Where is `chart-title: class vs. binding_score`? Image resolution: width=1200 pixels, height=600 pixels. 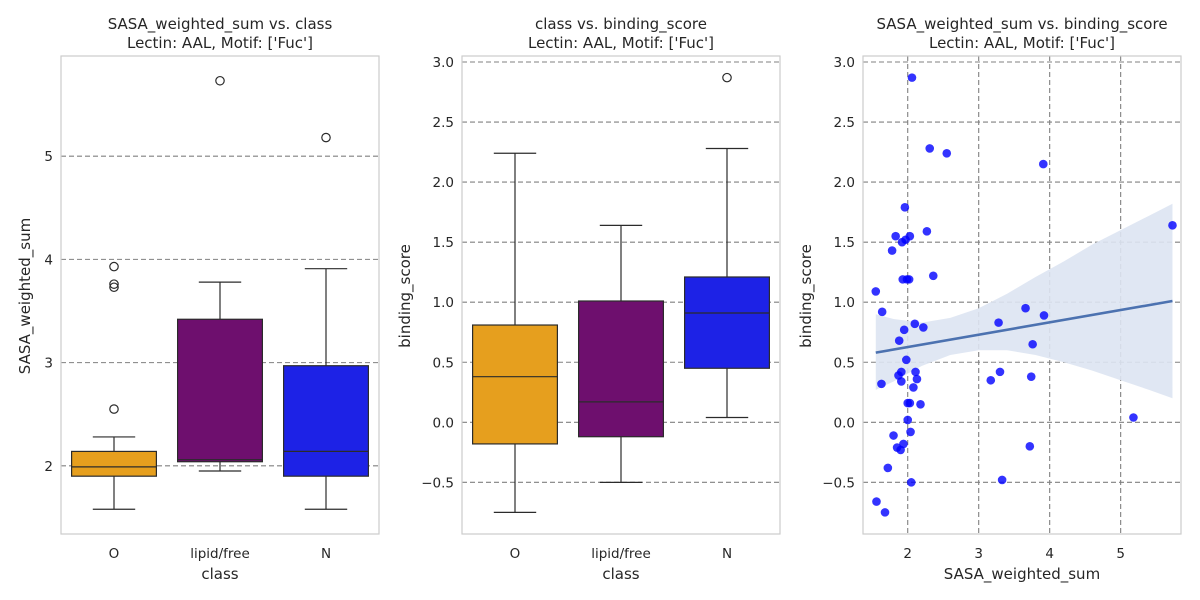
chart-title: class vs. binding_score is located at coordinates (621, 24).